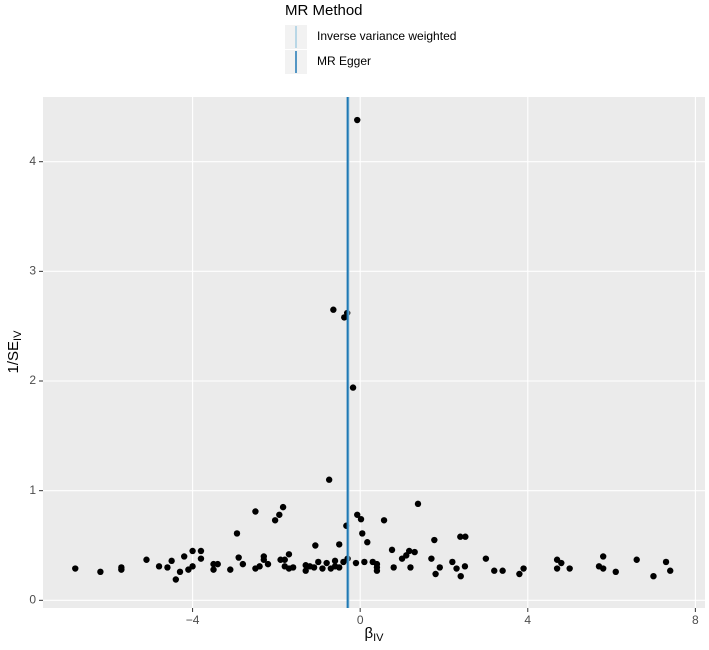  I want to click on y-axis-label: 1/SEIV, so click(14, 352).